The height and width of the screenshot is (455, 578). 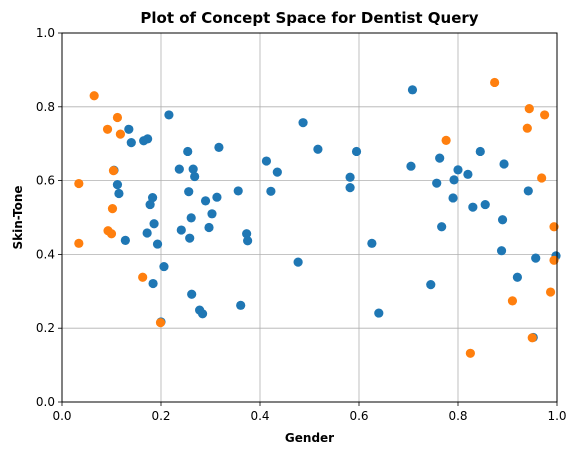 I want to click on x-tick-label: 1.0, so click(x=556, y=416).